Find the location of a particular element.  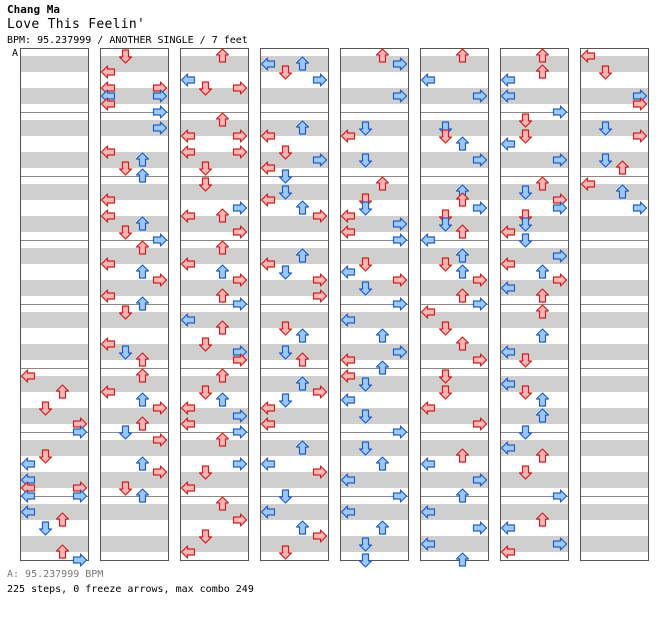

song-title: Love This Feelin' is located at coordinates (76, 24).